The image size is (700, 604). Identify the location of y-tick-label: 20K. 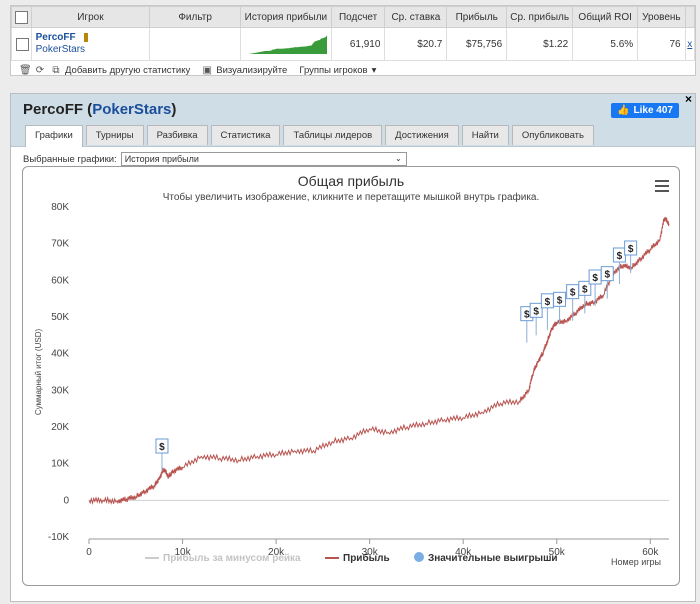
(60, 427).